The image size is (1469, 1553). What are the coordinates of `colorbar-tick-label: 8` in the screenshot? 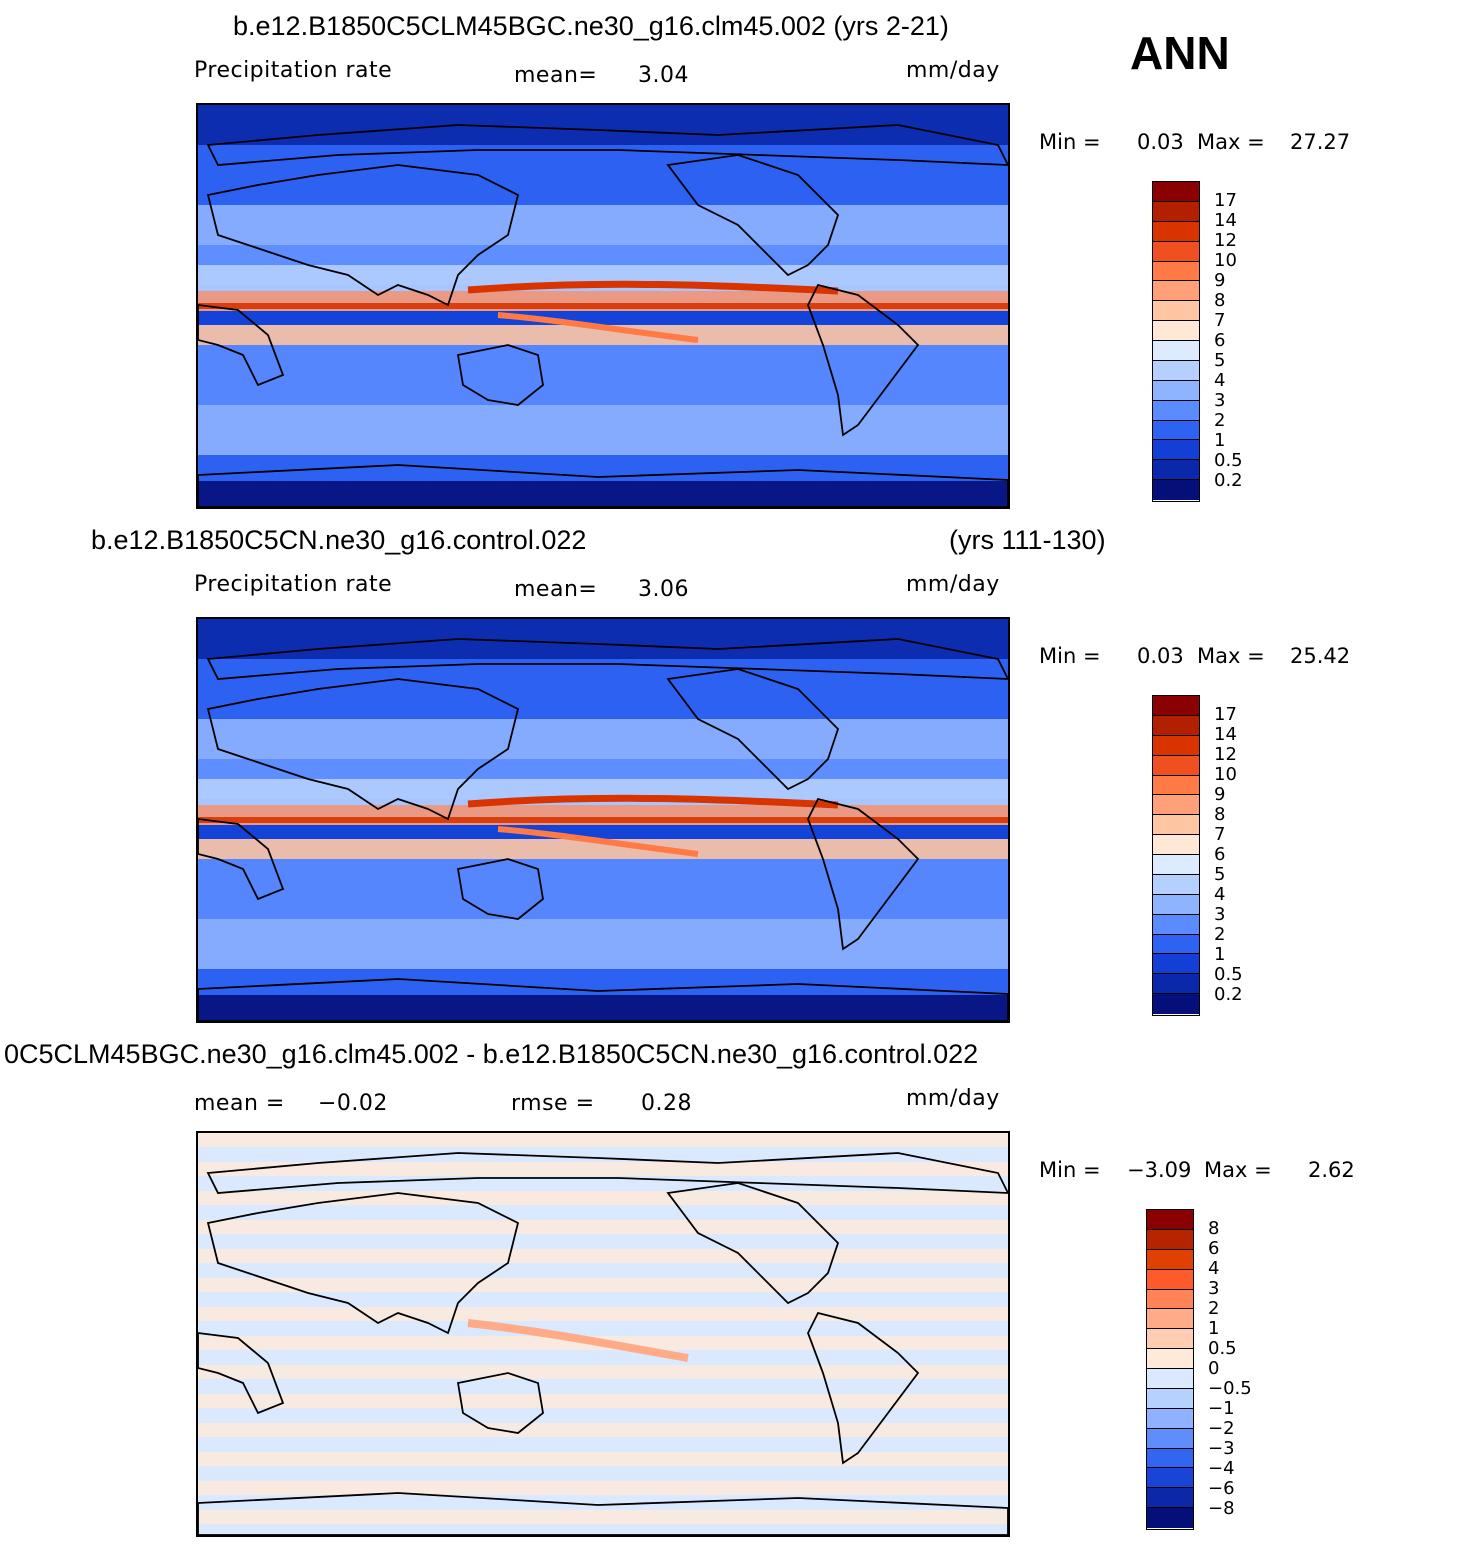 It's located at (1220, 300).